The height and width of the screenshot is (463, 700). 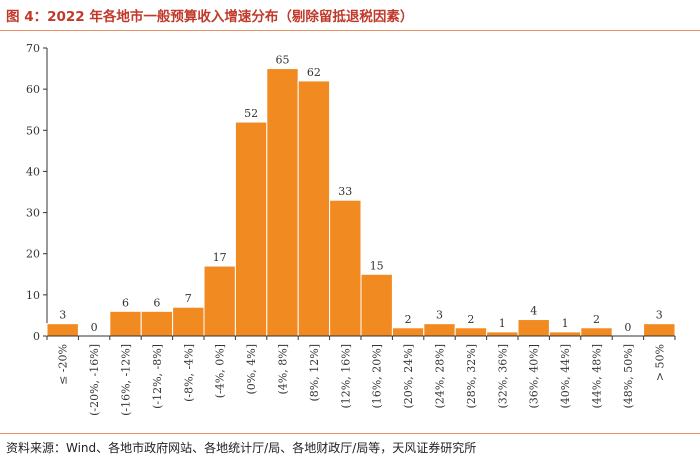 I want to click on data-label-5: 17, so click(x=220, y=257).